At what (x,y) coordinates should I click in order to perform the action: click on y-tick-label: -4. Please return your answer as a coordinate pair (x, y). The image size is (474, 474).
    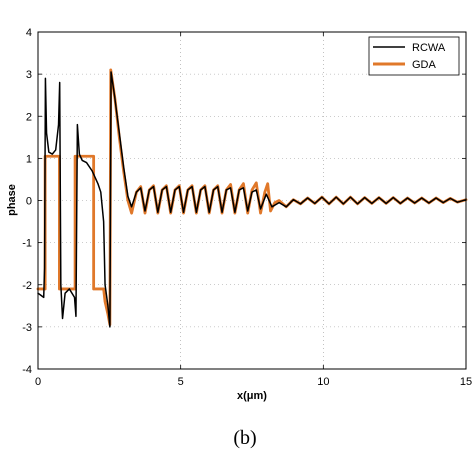
    Looking at the image, I should click on (27, 370).